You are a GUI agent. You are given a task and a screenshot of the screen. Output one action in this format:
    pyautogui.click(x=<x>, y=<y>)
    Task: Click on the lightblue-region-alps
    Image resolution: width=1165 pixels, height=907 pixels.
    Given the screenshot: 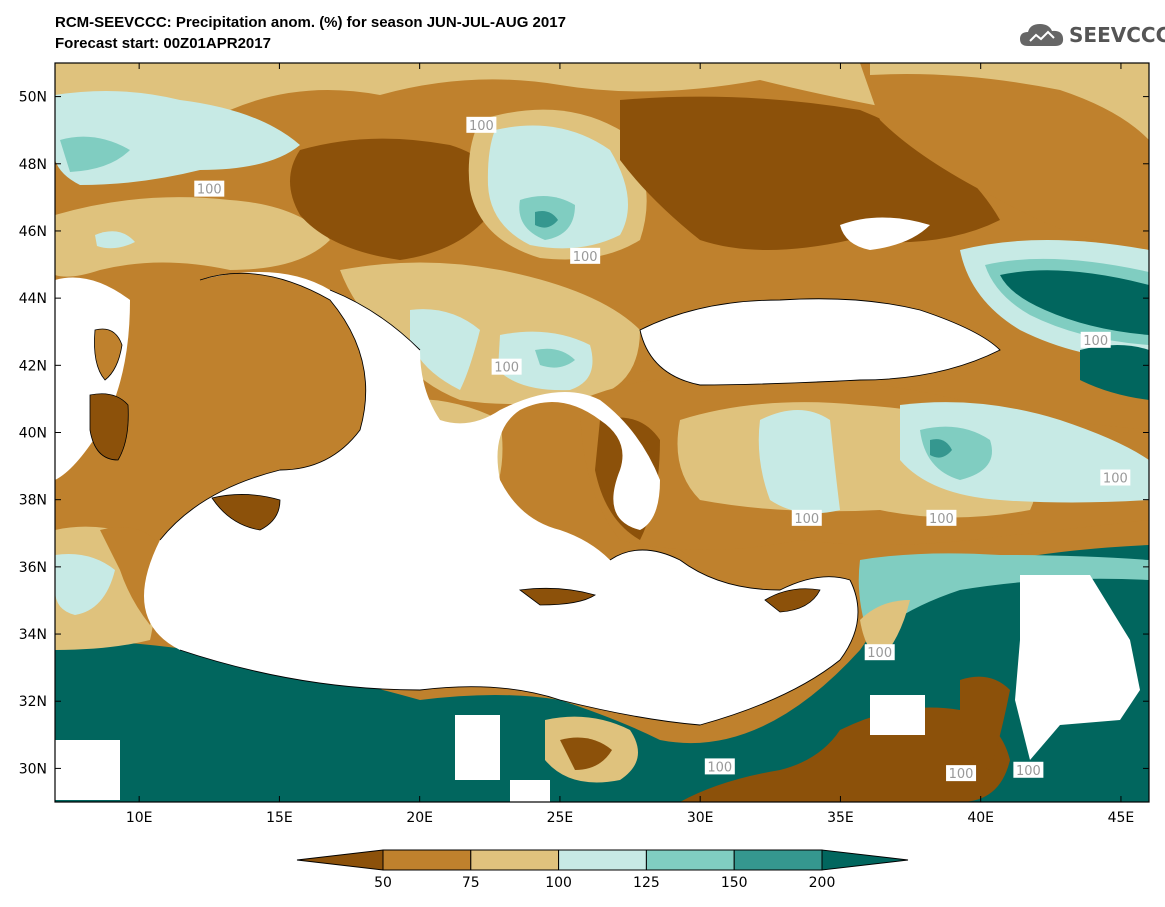 What is the action you would take?
    pyautogui.click(x=177, y=138)
    